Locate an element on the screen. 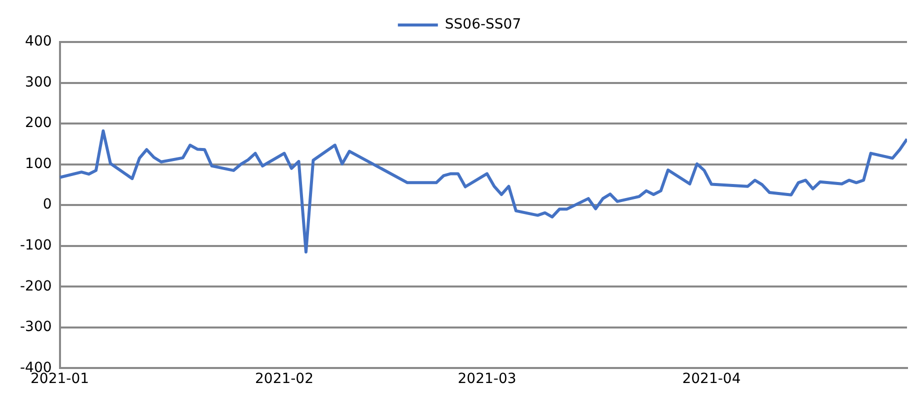 The image size is (923, 399). legend-label: SS06-SS07 is located at coordinates (483, 24).